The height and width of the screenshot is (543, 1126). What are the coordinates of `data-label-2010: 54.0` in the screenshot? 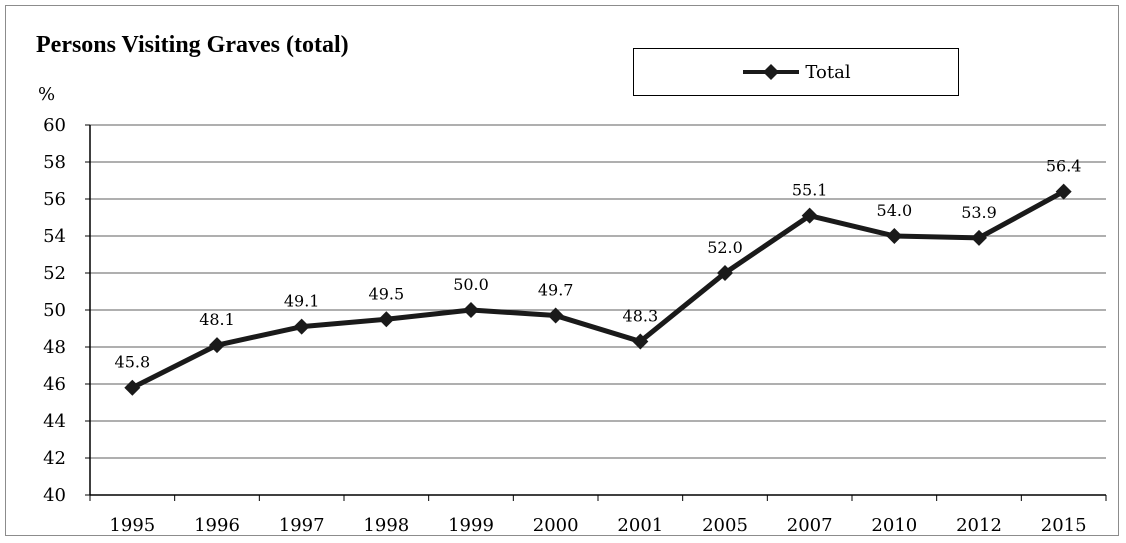 It's located at (895, 210).